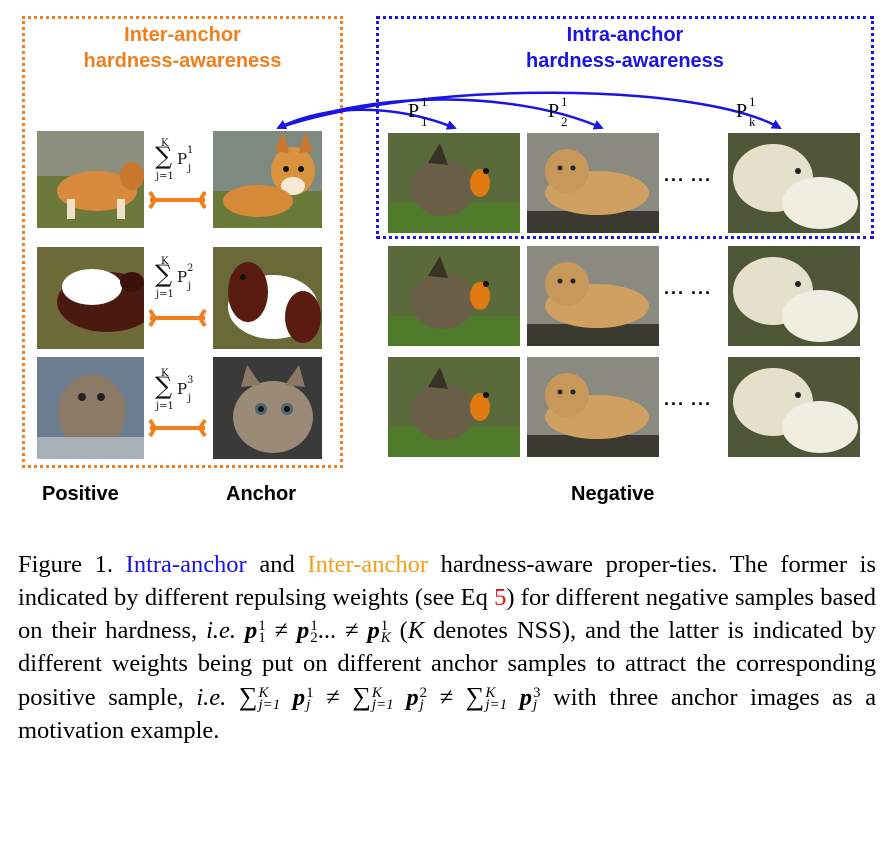  I want to click on negative-image-bird-row1, so click(454, 183).